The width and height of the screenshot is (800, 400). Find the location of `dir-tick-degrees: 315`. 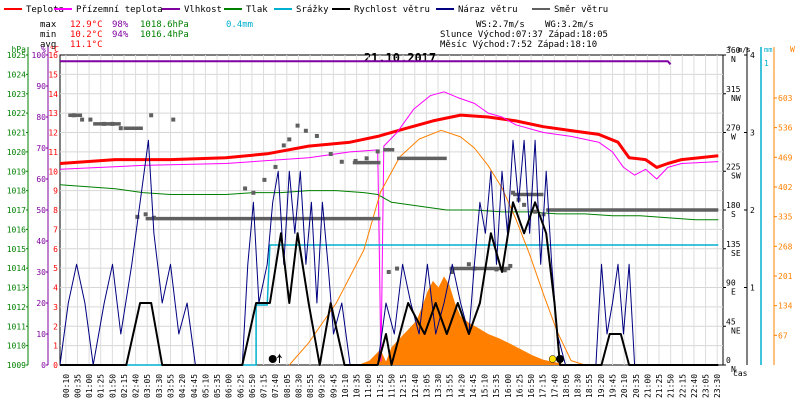

dir-tick-degrees: 315 is located at coordinates (733, 89).